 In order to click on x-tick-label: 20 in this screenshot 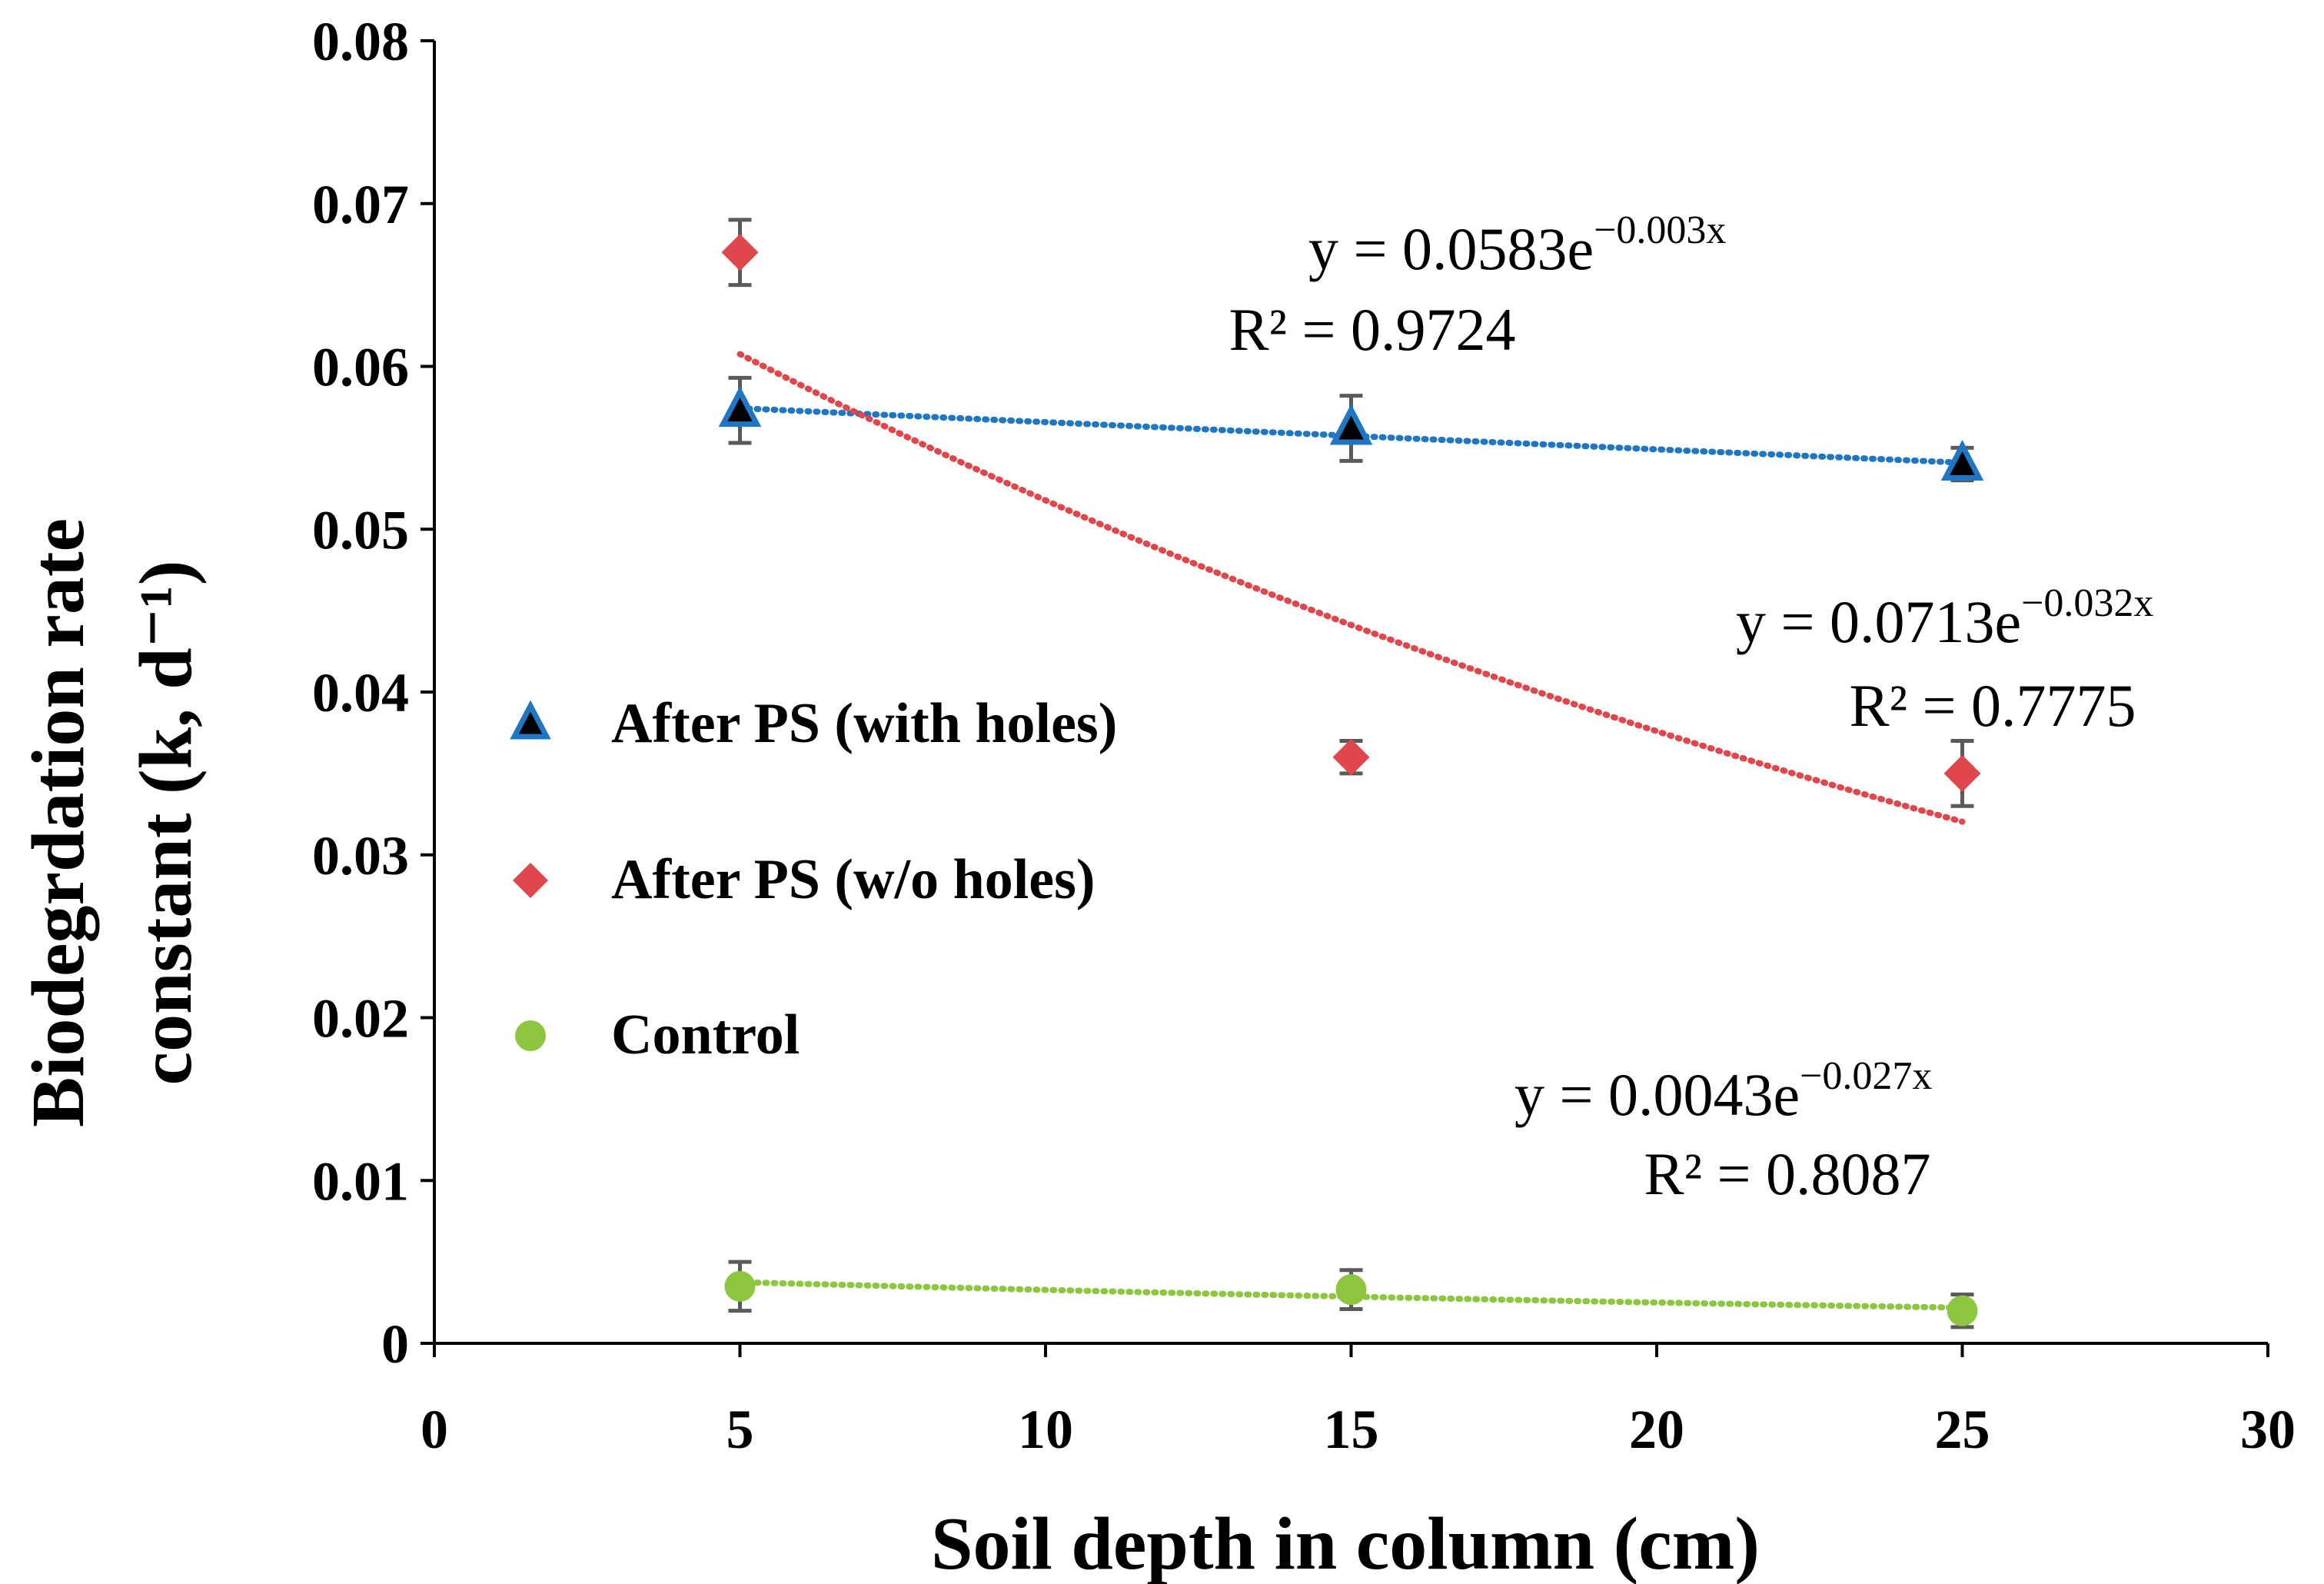, I will do `click(1656, 1429)`.